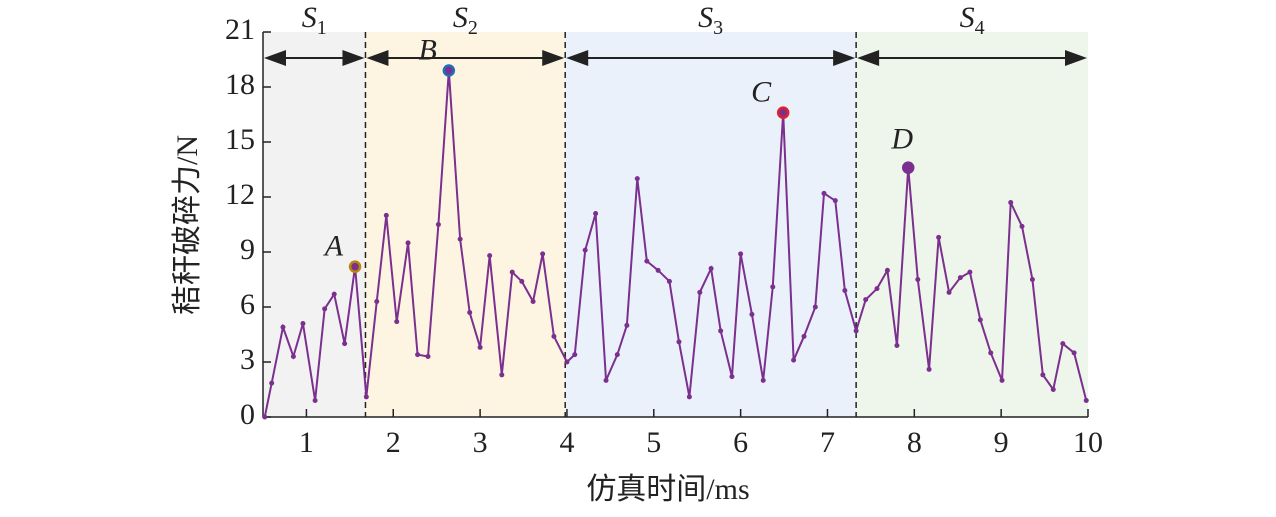 The width and height of the screenshot is (1276, 517). I want to click on x-tick-label: 9, so click(1001, 442).